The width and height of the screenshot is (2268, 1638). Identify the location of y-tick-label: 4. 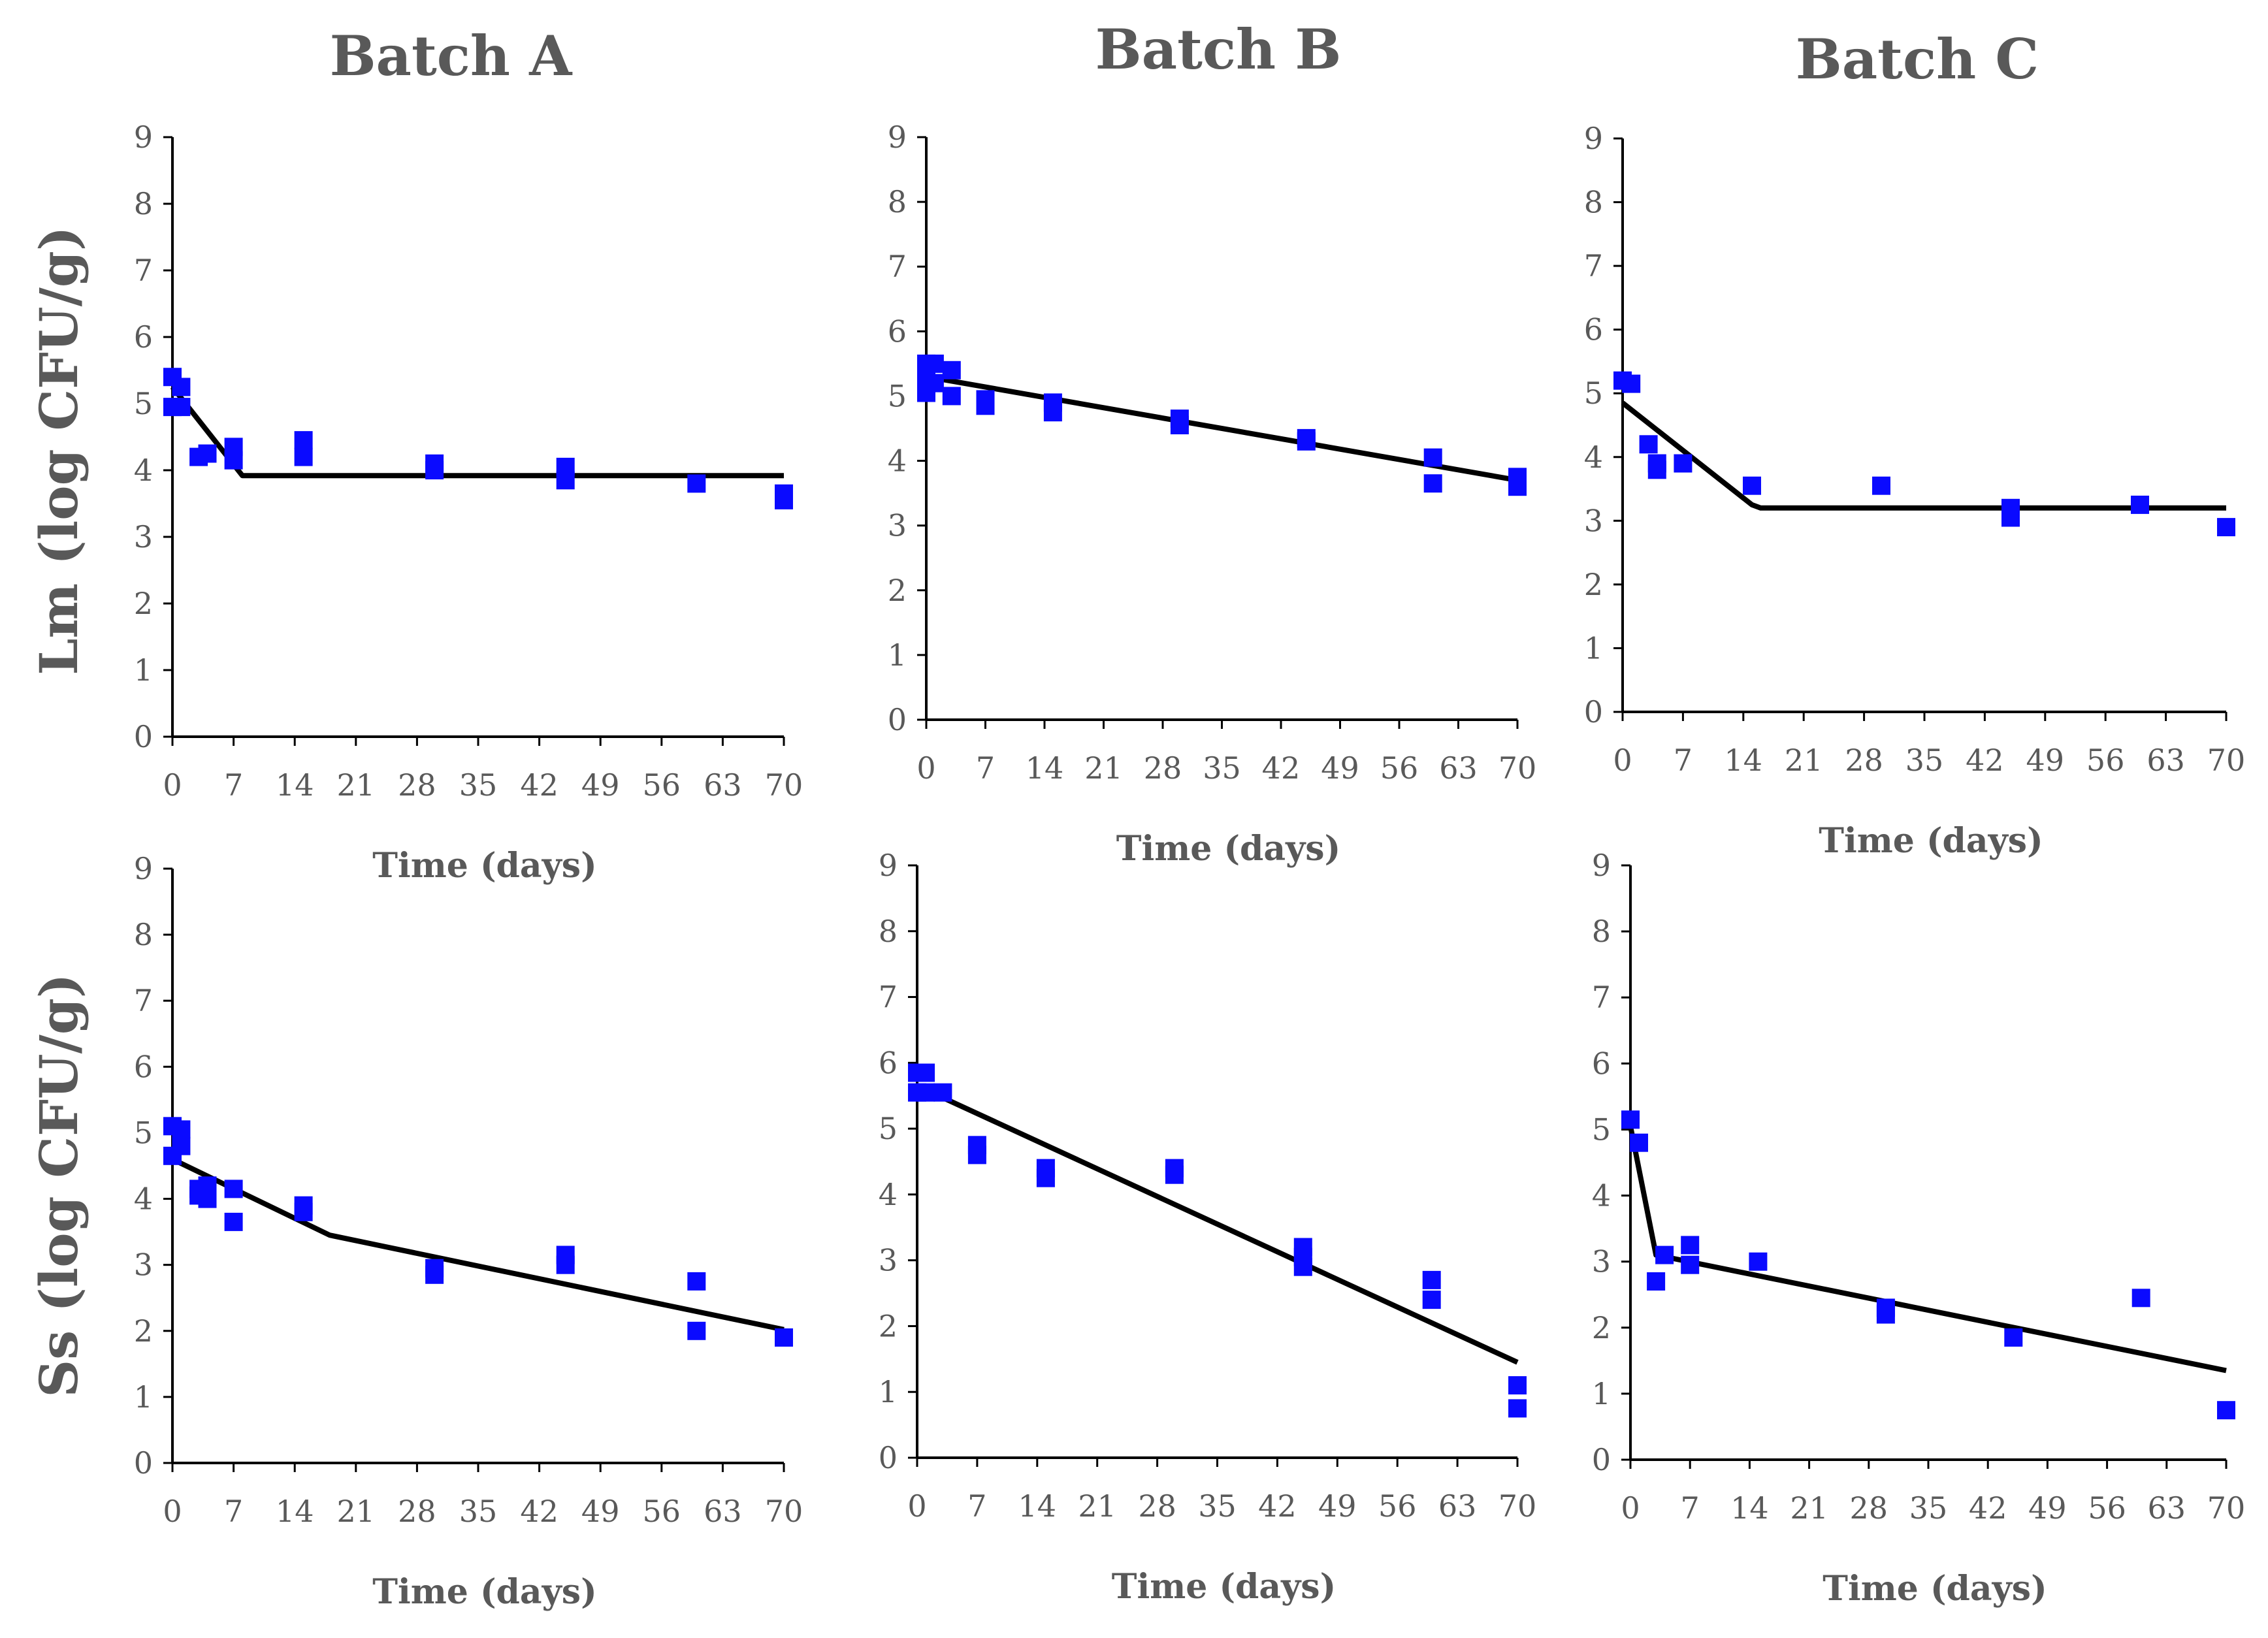
(1593, 457).